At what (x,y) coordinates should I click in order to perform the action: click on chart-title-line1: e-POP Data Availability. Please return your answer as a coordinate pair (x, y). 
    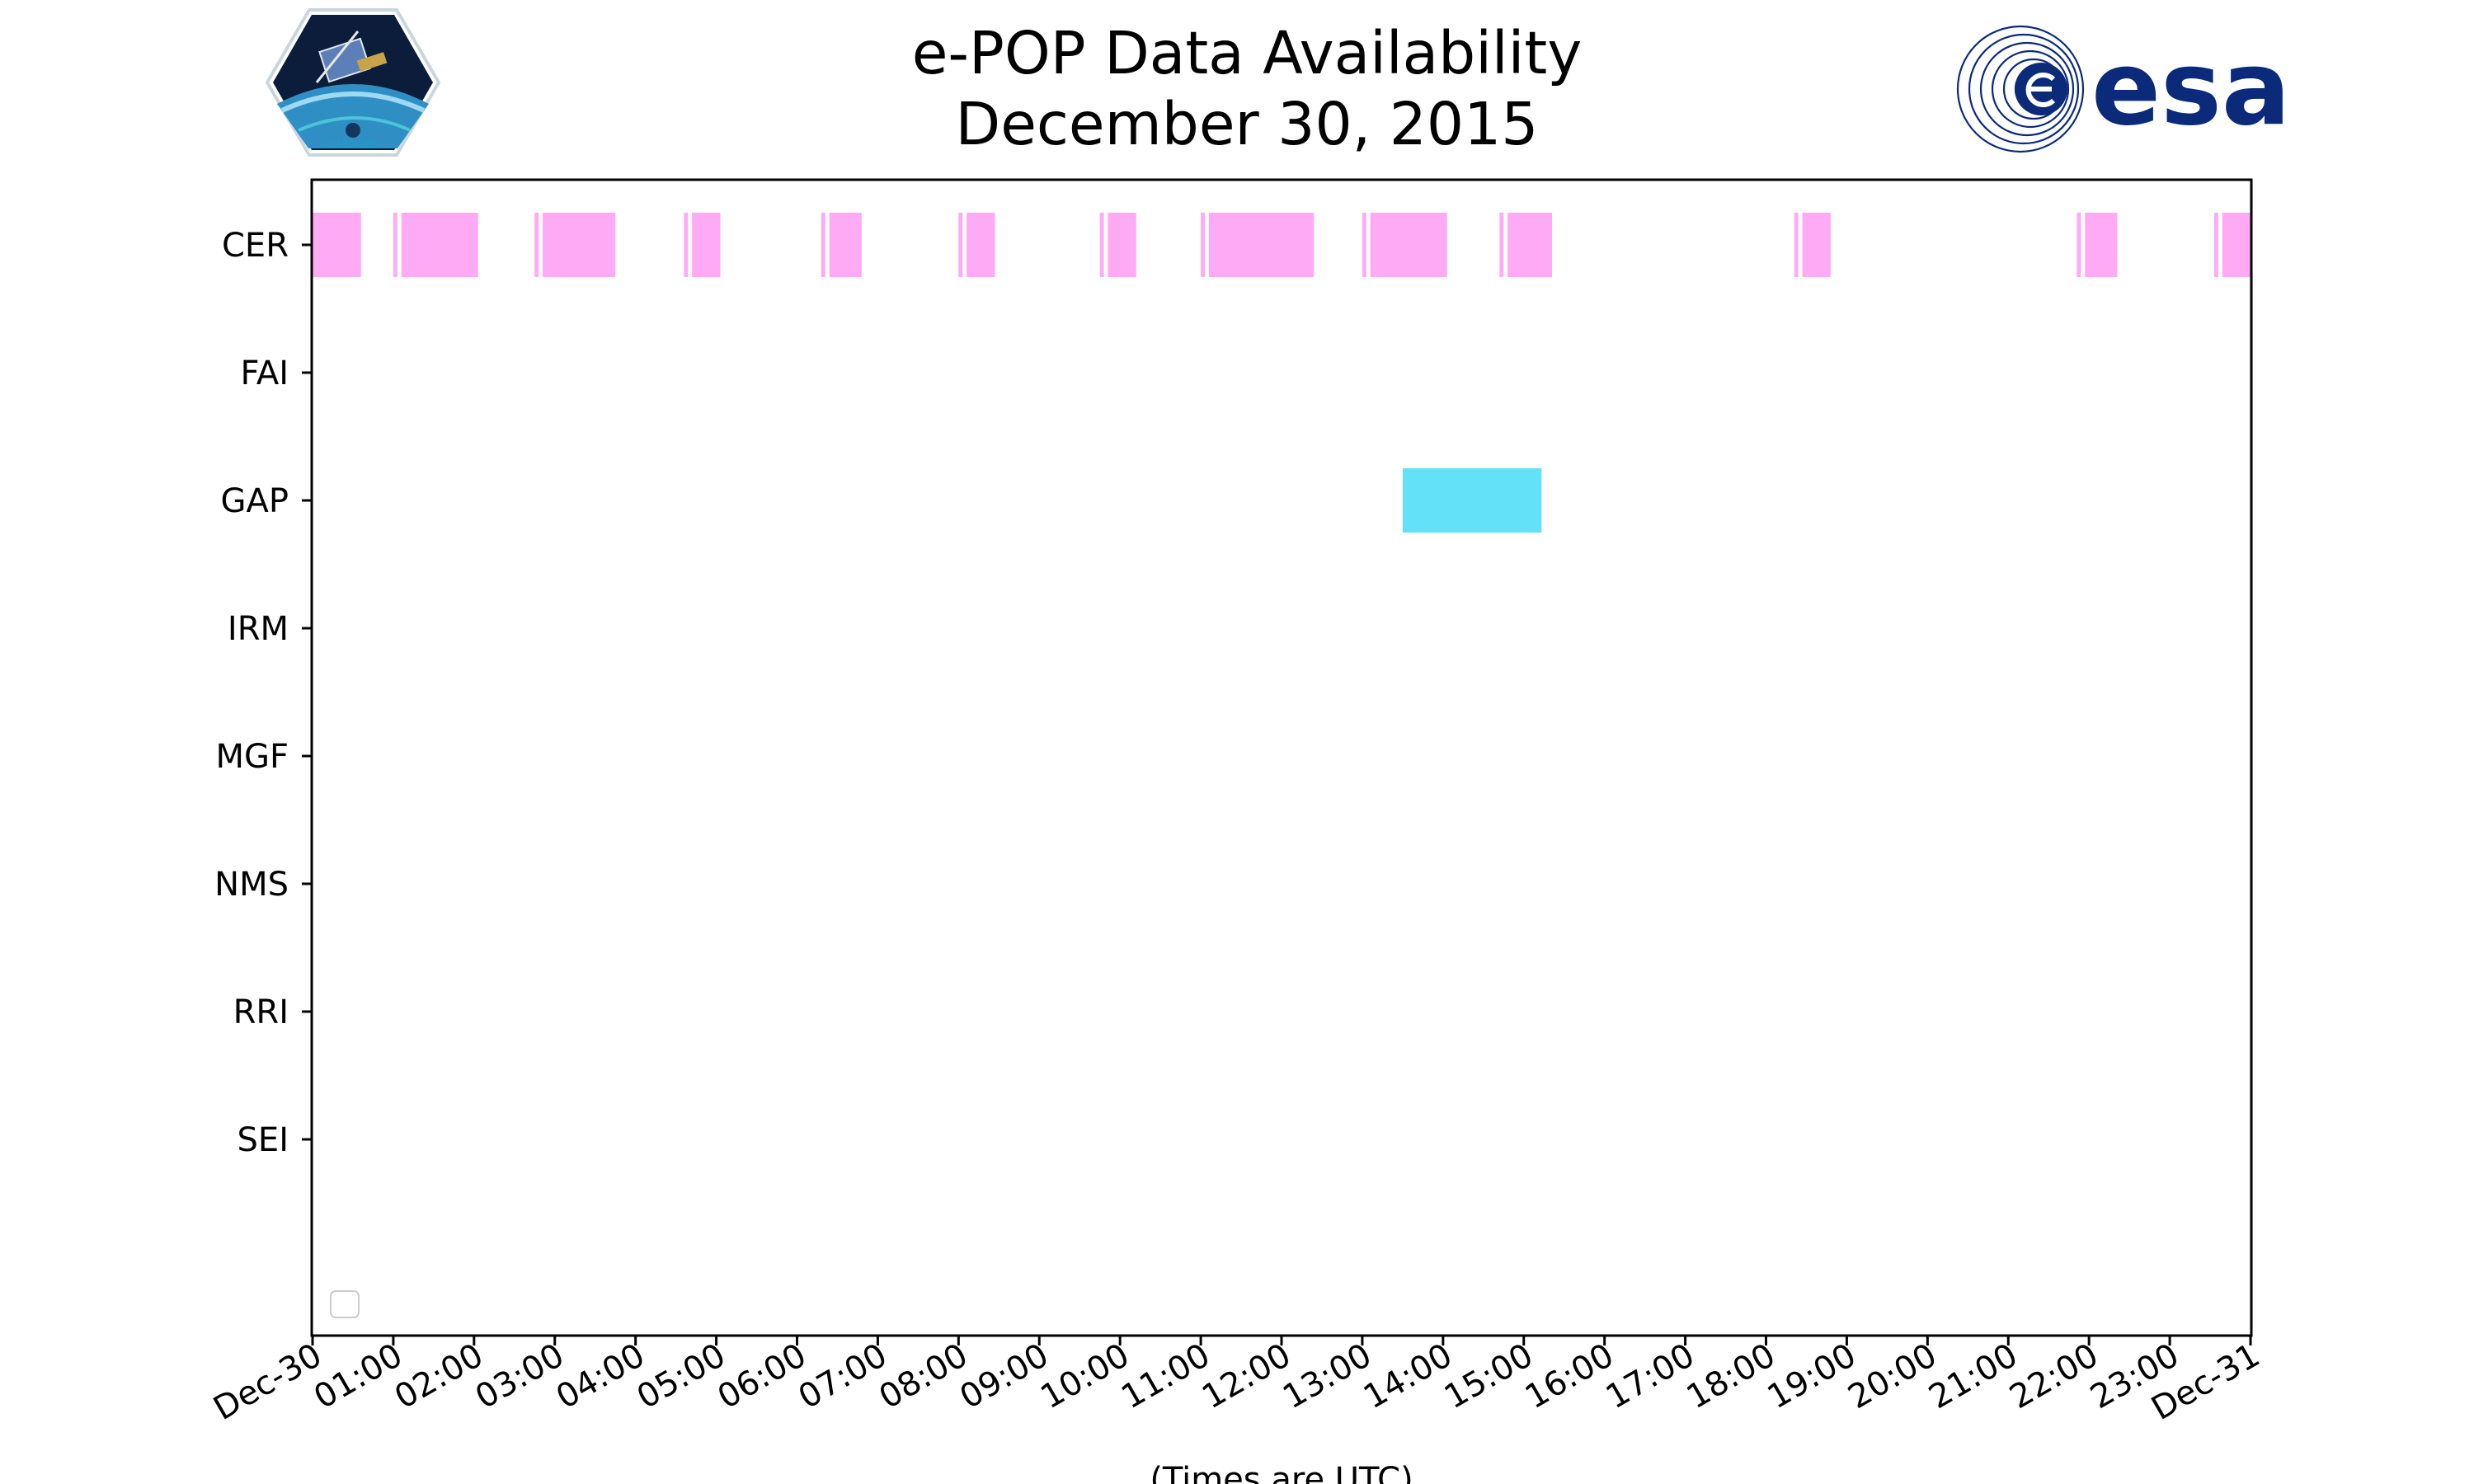
    Looking at the image, I should click on (1247, 53).